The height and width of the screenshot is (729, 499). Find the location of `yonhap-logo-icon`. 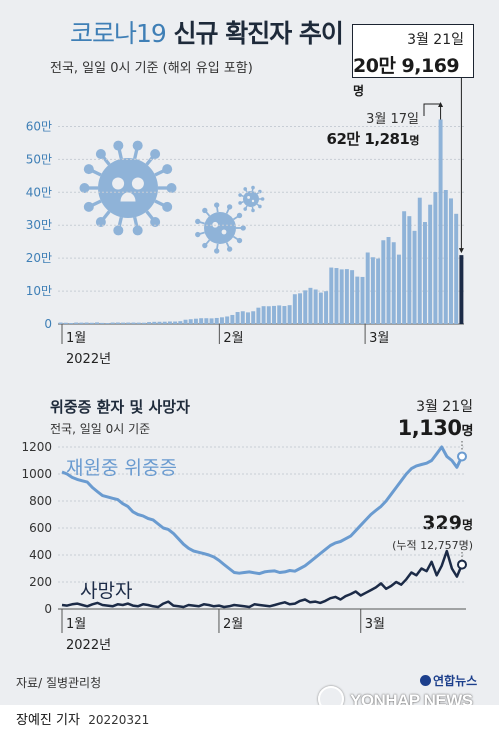

yonhap-logo-icon is located at coordinates (425, 680).